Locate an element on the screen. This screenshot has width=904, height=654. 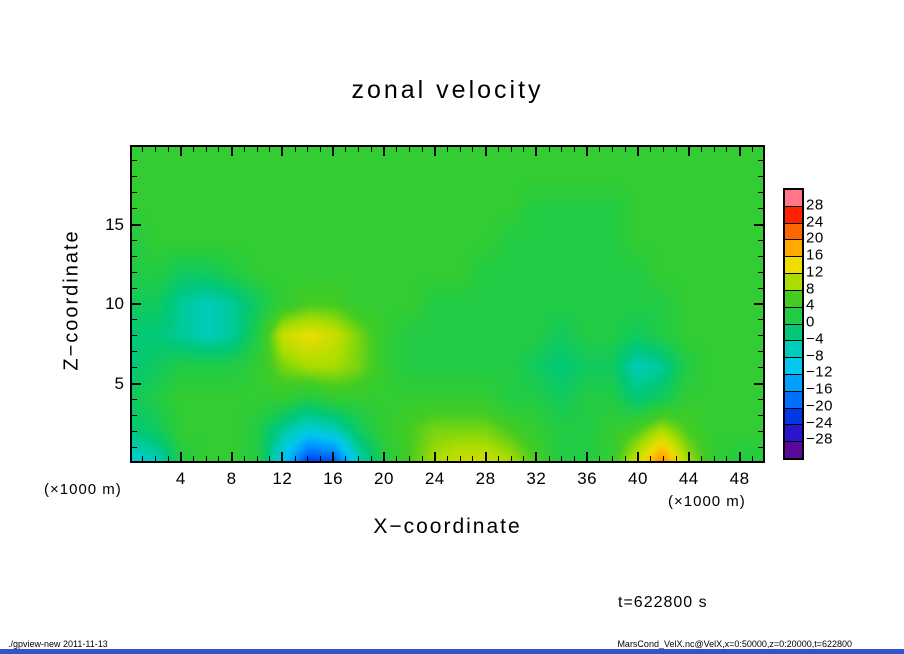
y-axis-unit: (×1000 m) is located at coordinates (83, 489).